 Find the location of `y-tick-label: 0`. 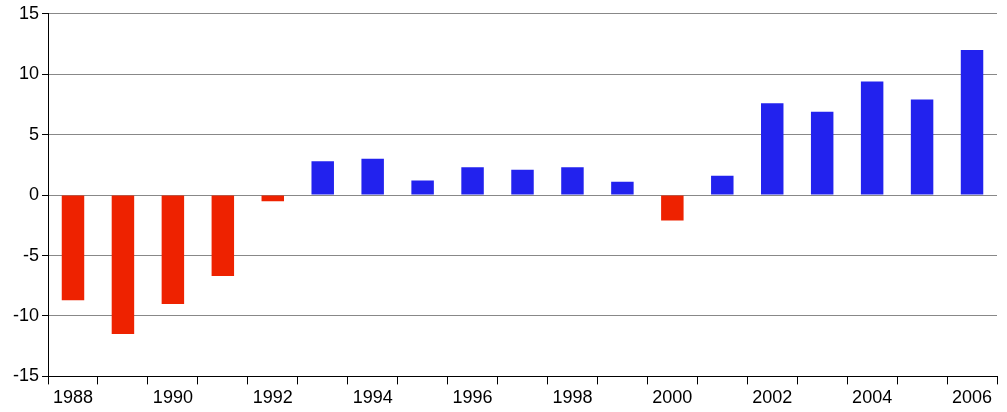

y-tick-label: 0 is located at coordinates (34, 194).